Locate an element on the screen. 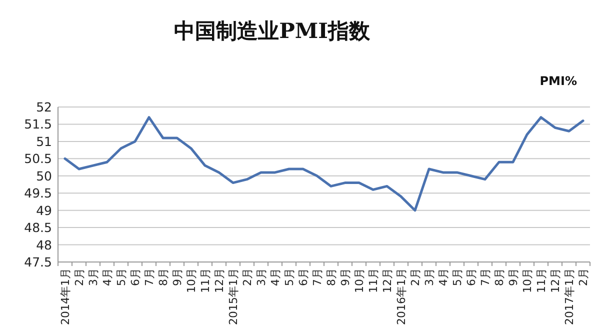 The image size is (600, 331). y-tick-label: 47.5 is located at coordinates (38, 262).